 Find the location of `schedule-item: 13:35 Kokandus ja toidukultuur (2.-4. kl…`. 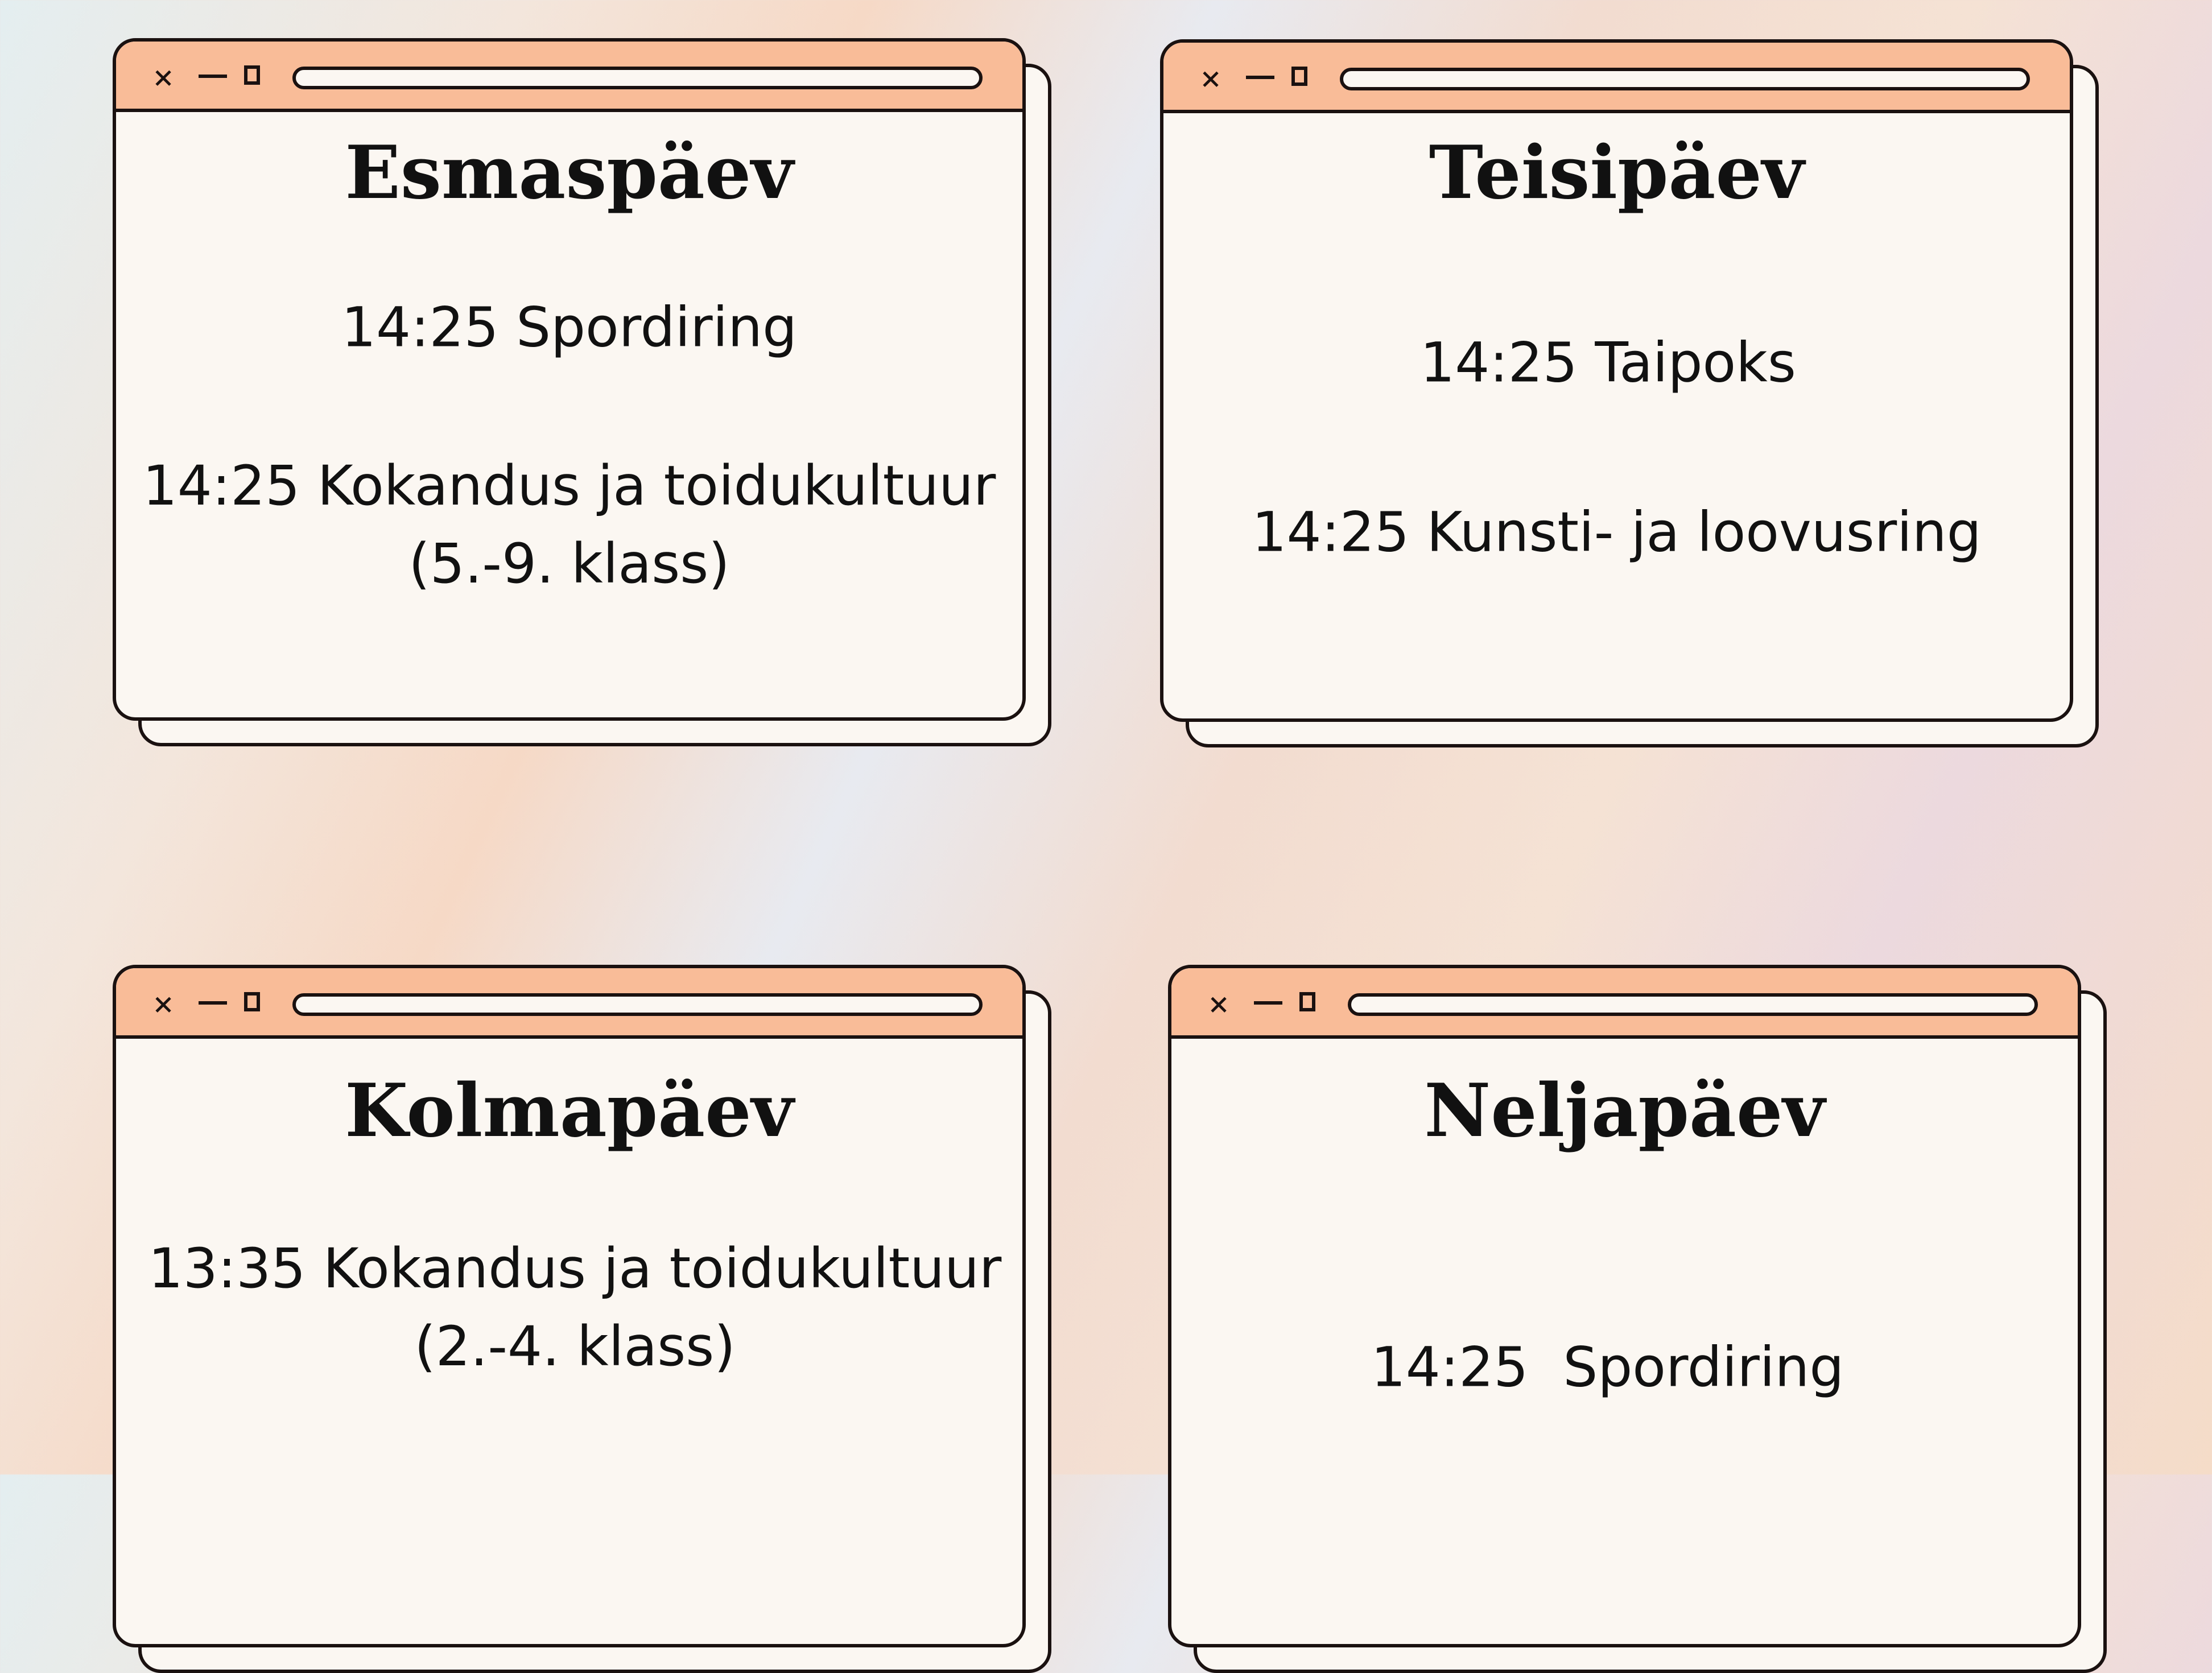

schedule-item: 13:35 Kokandus ja toidukultuur (2.-4. kl… is located at coordinates (575, 1307).